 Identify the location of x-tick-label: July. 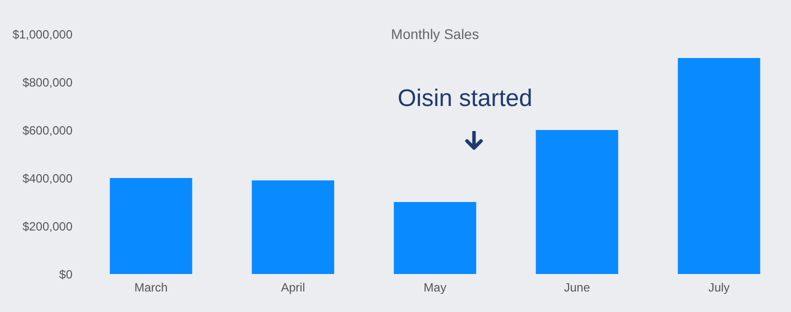
(719, 287).